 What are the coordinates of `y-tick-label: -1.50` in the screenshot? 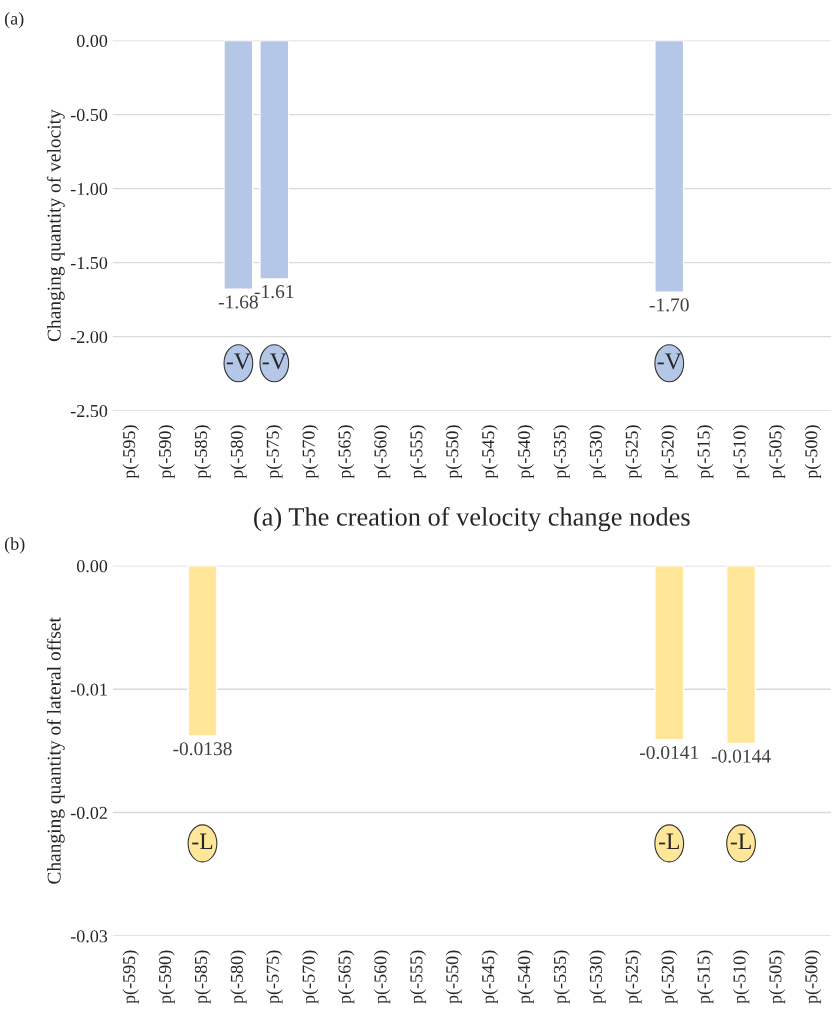 It's located at (89, 263).